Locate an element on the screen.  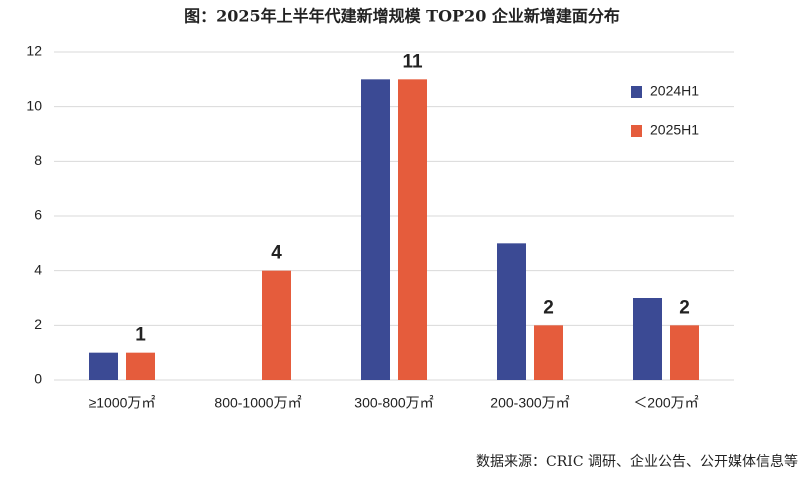
y-tick-label: 4 is located at coordinates (38, 269).